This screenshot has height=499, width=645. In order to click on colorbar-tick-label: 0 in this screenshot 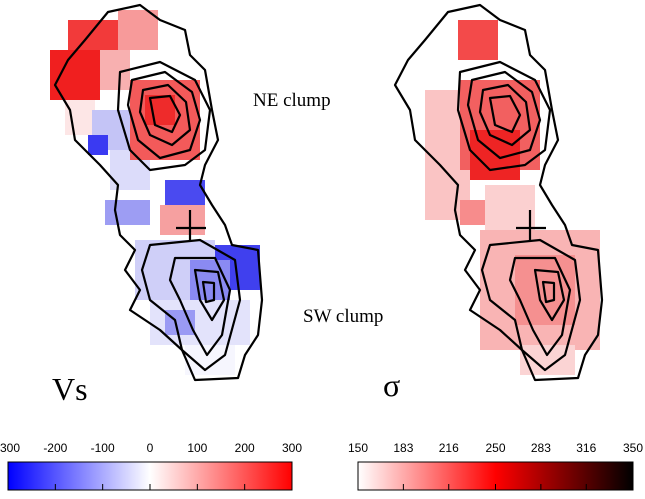, I will do `click(150, 448)`.